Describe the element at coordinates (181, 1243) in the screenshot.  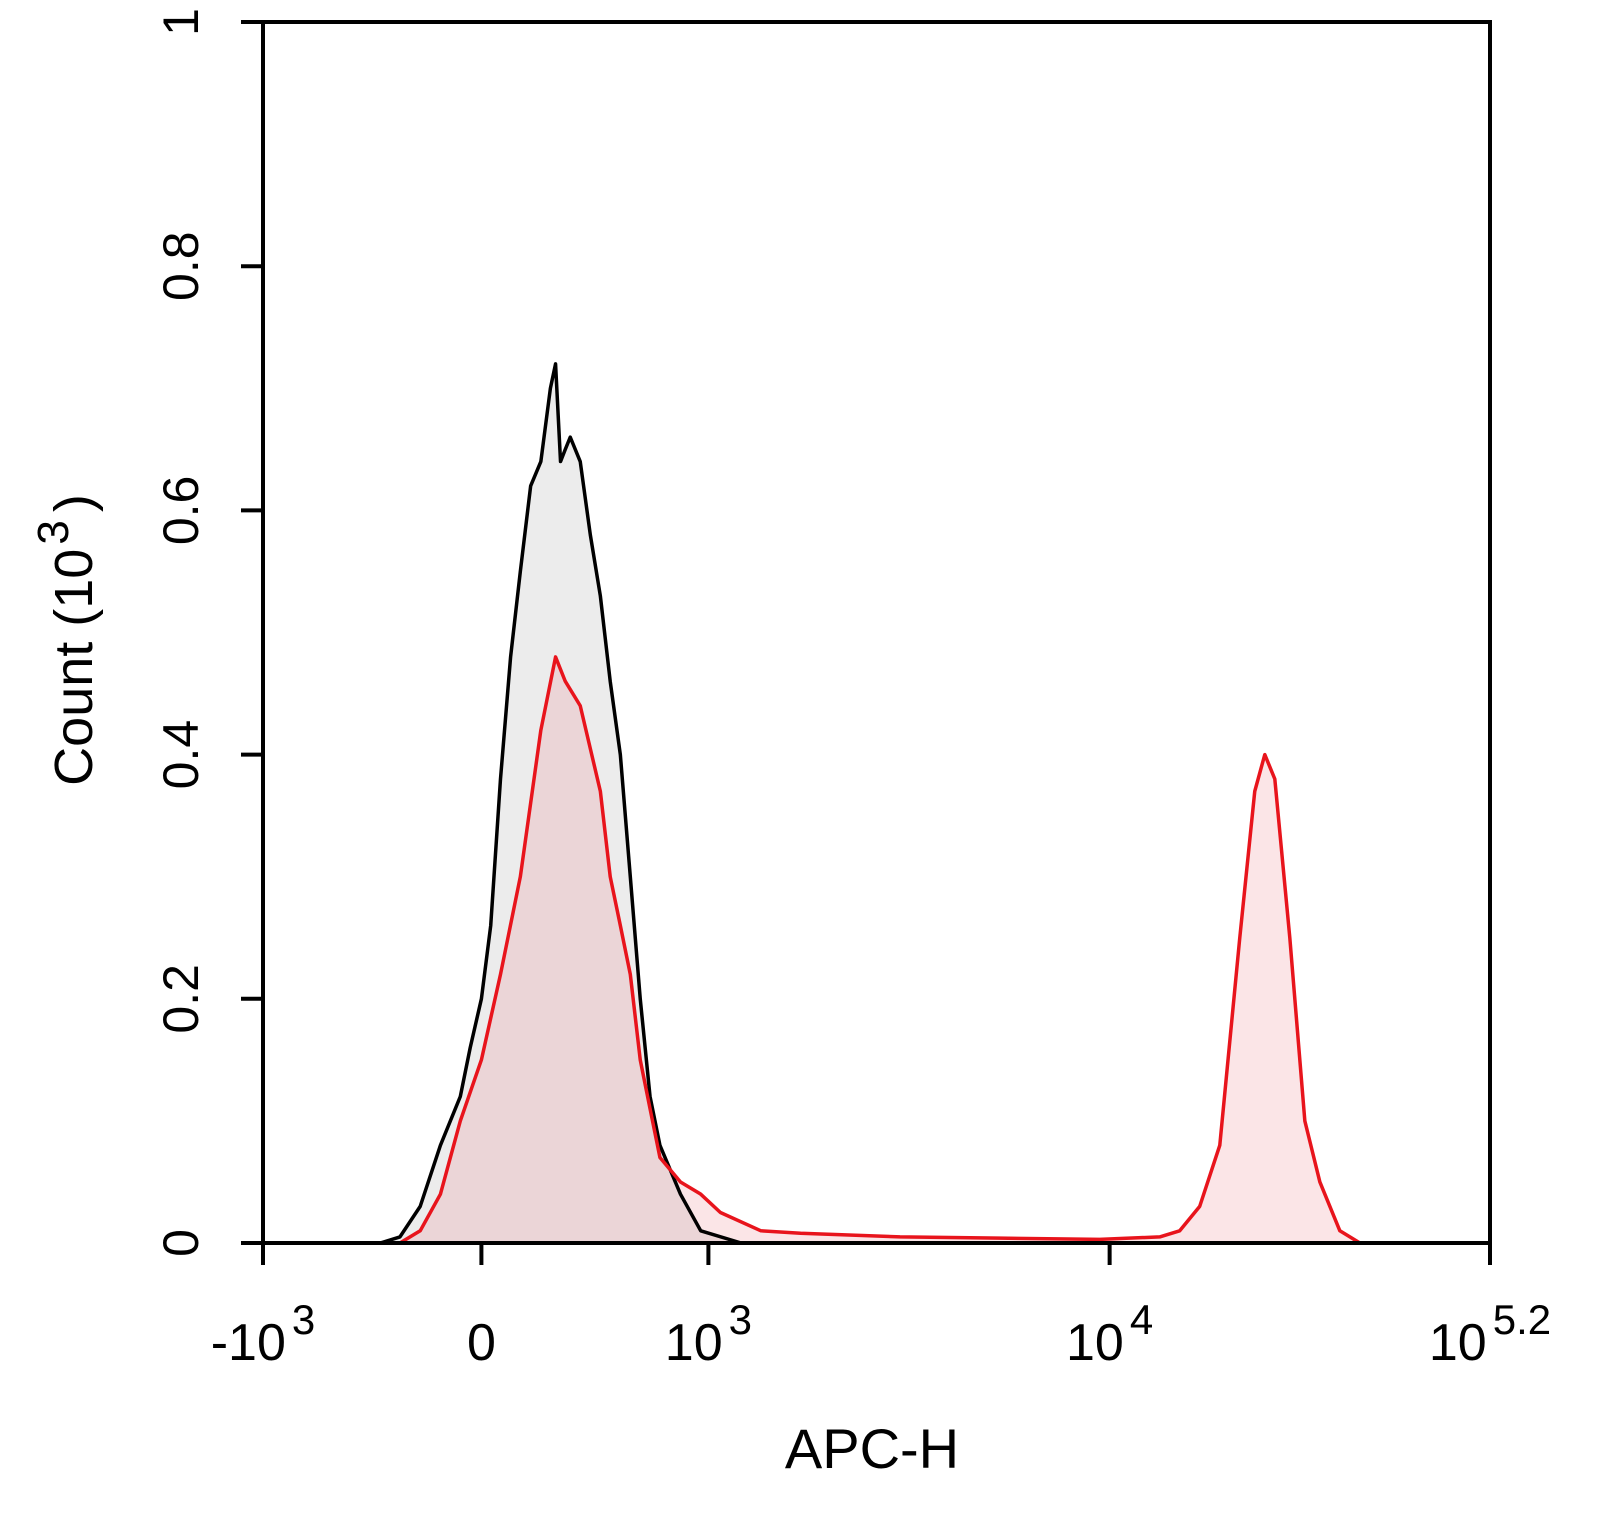
I see `y-tick-label: 0` at that location.